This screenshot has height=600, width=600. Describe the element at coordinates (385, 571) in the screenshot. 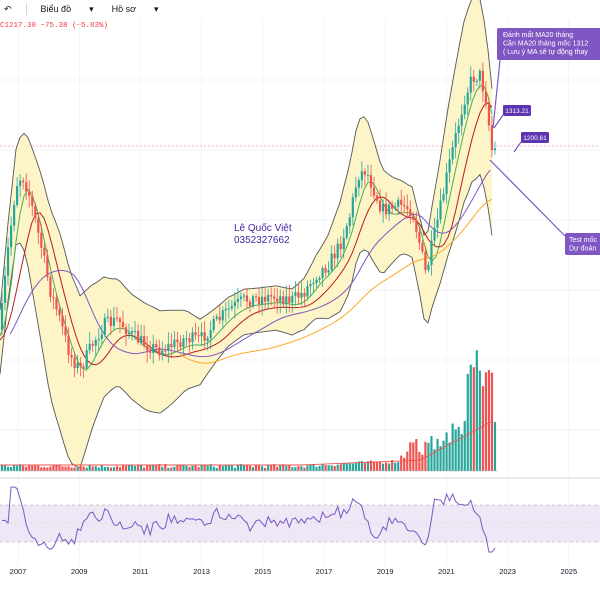

I see `x-tick-label: 2019` at that location.